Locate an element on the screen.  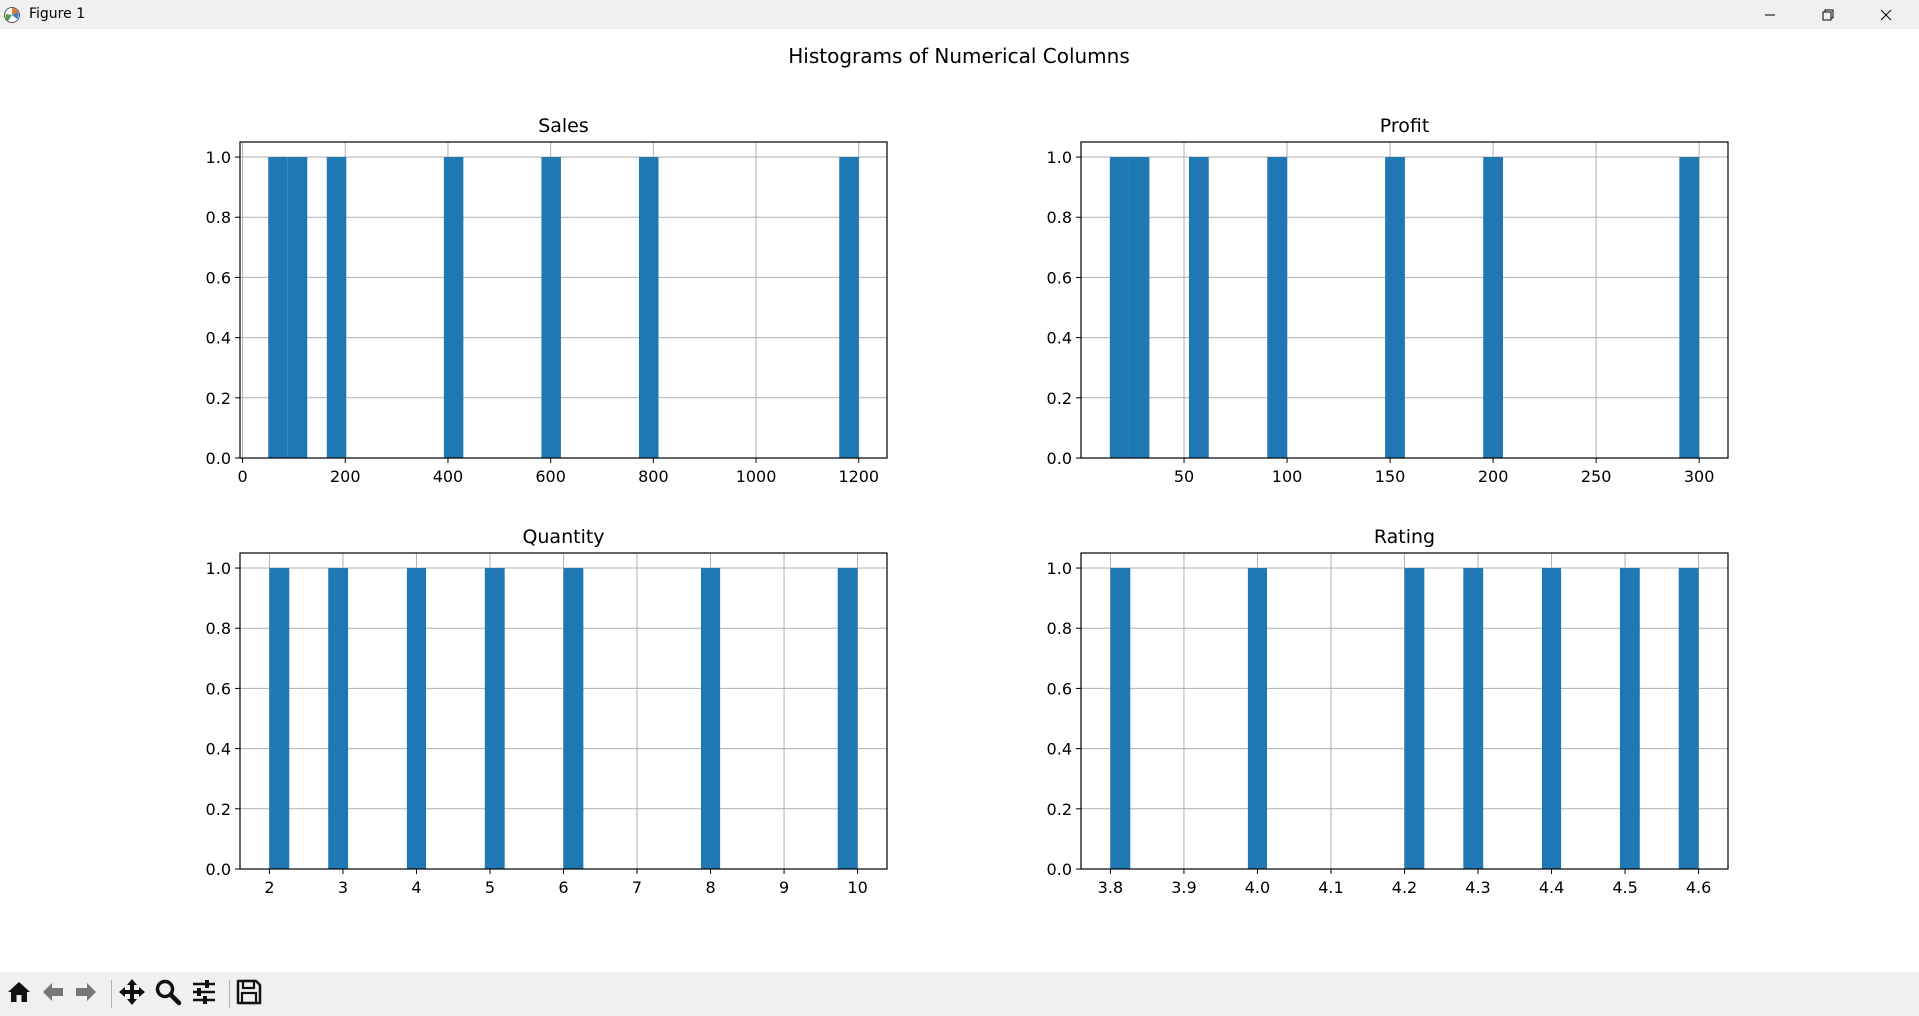
x-tick-label: 100 is located at coordinates (1287, 476).